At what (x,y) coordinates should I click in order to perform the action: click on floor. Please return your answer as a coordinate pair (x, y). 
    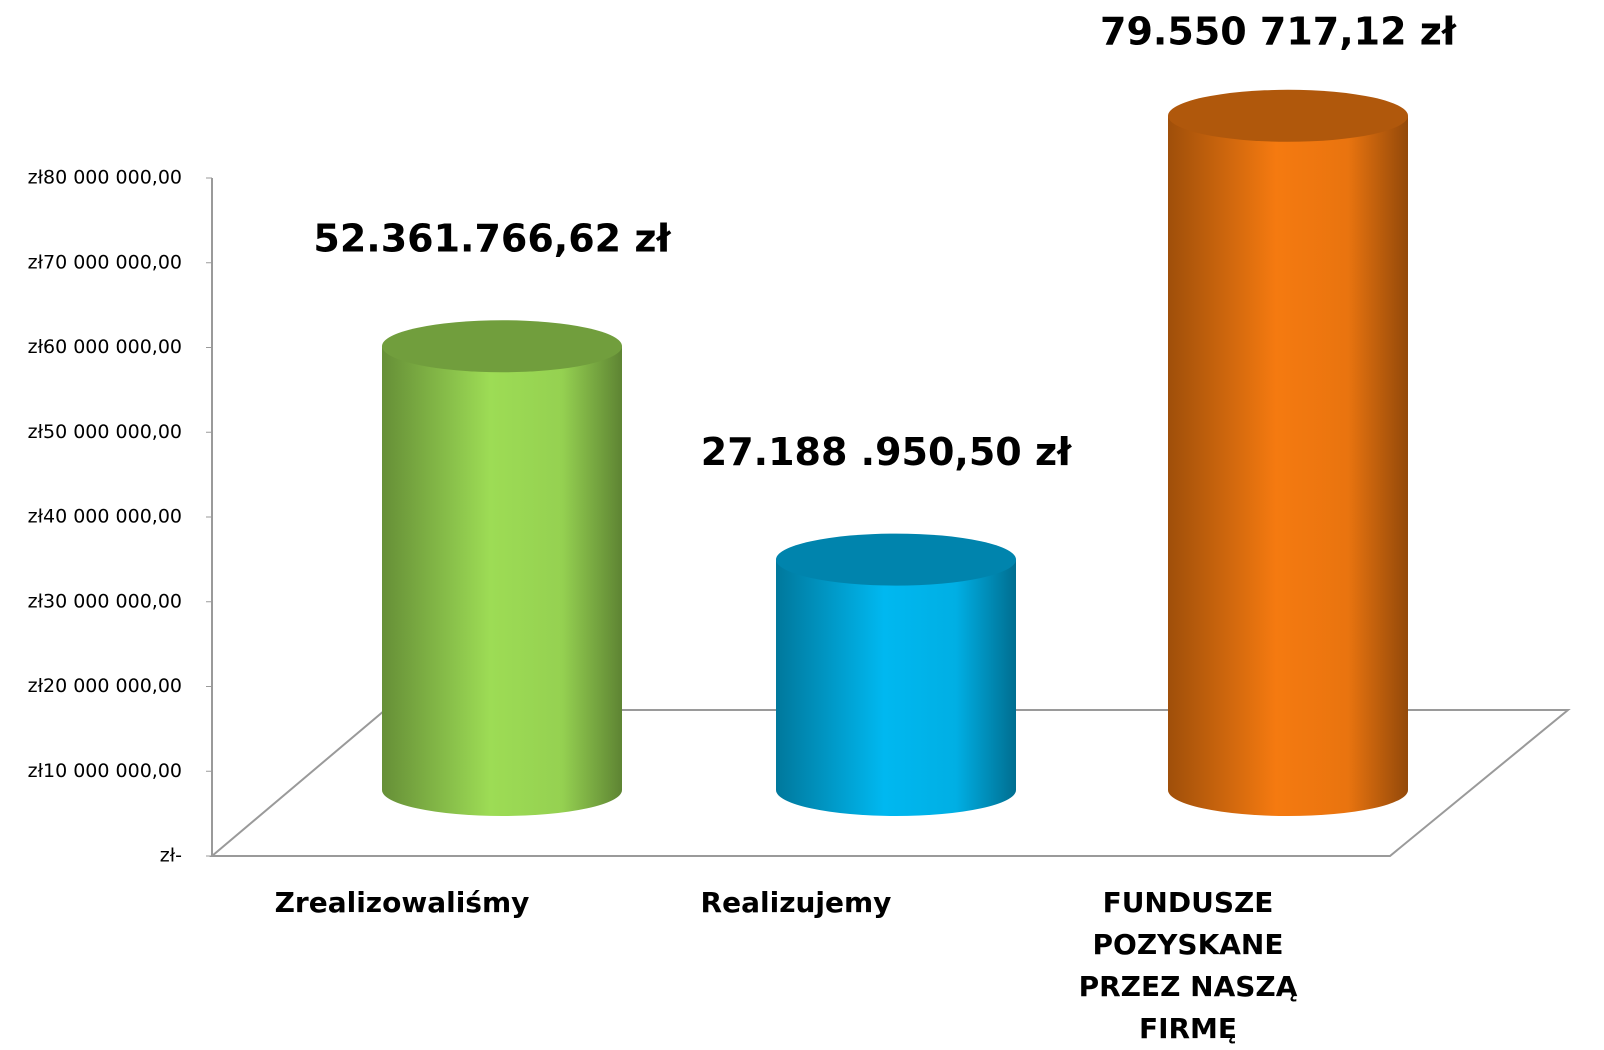
    Looking at the image, I should click on (890, 783).